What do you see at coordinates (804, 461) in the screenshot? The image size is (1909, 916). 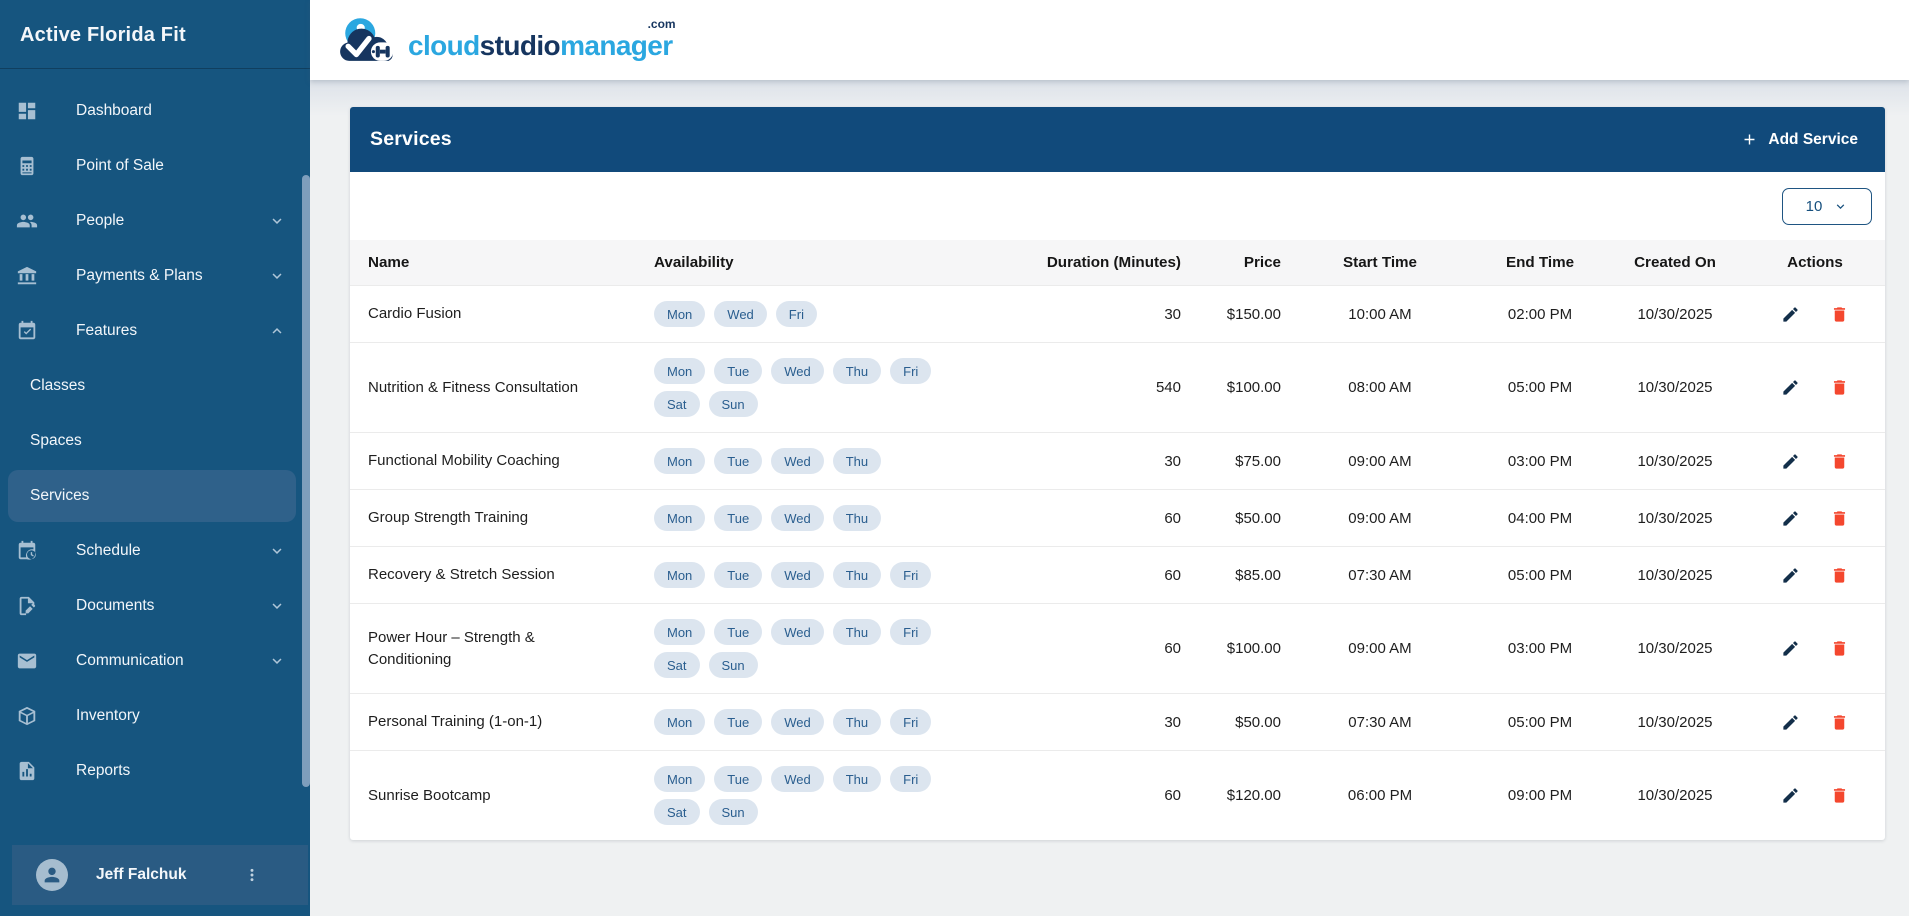 I see `availability-days: Mon Tue Wed Thu` at bounding box center [804, 461].